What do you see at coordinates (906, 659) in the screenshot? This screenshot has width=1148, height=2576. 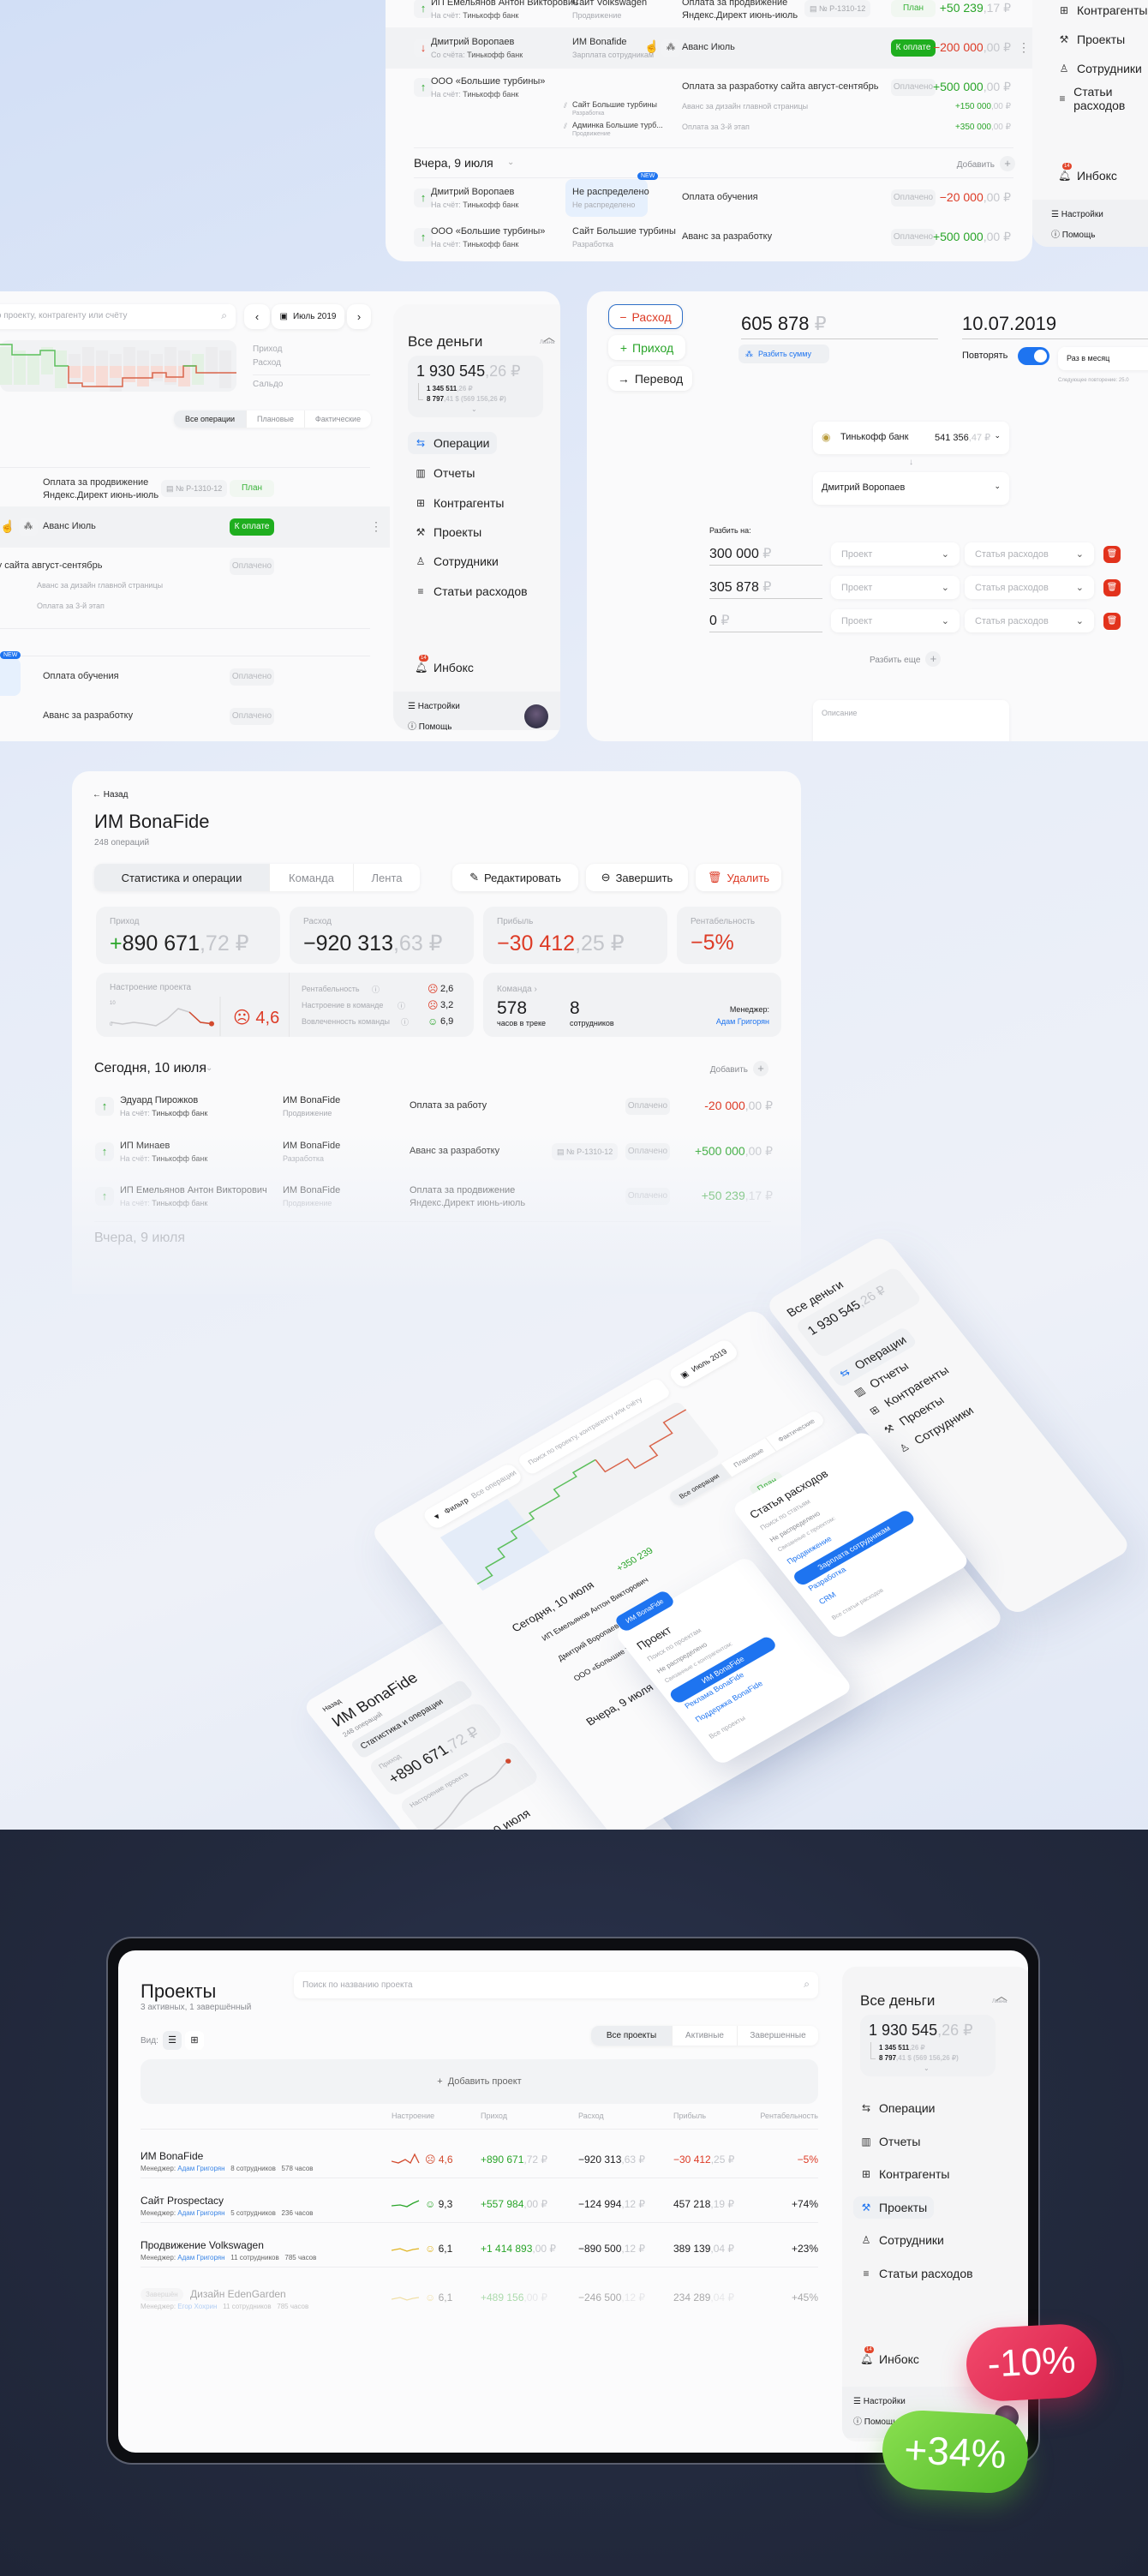 I see `split-more-button: Разбить еще +` at bounding box center [906, 659].